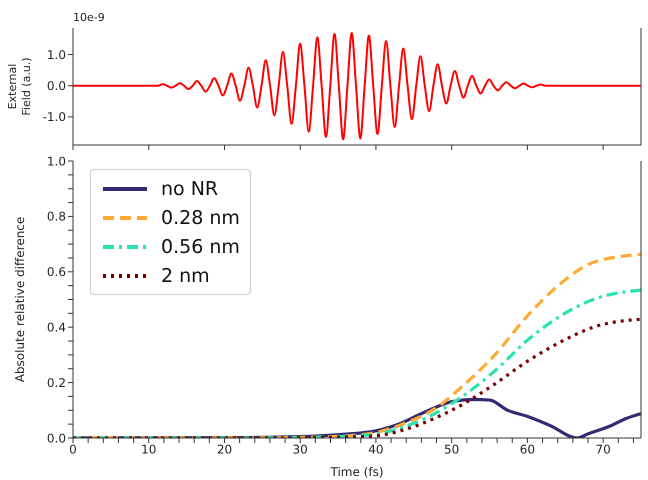 The height and width of the screenshot is (480, 648). Describe the element at coordinates (189, 189) in the screenshot. I see `legend-label: no NR` at that location.